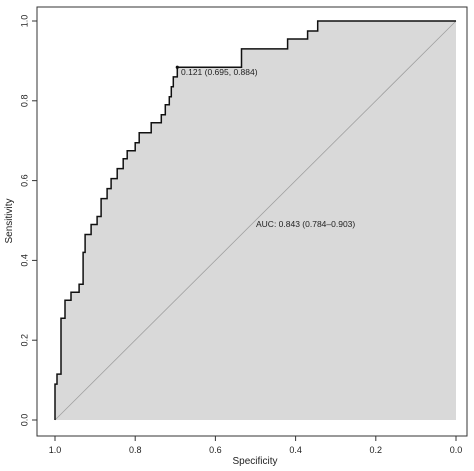  I want to click on threshold-point, so click(177, 67).